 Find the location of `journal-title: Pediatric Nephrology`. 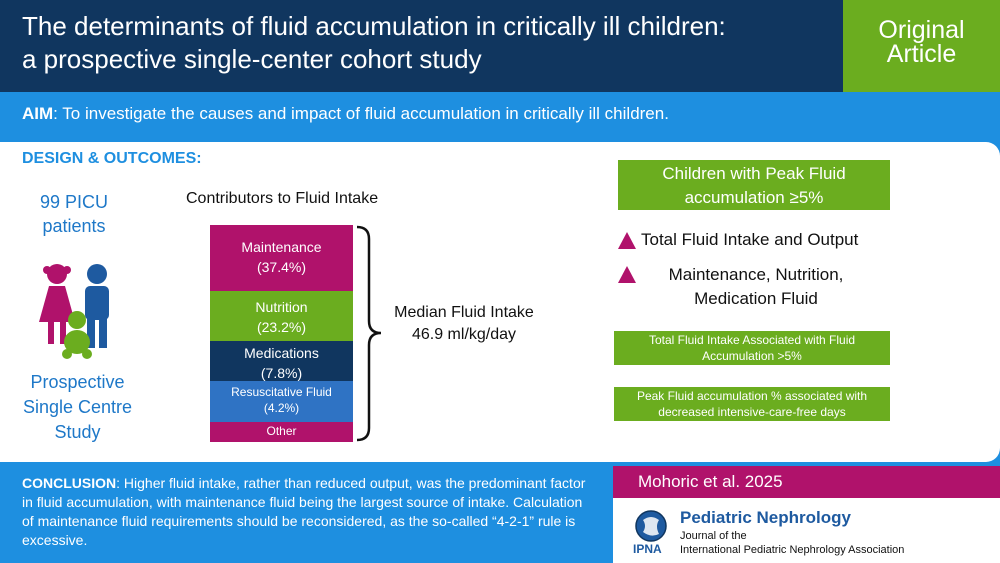

journal-title: Pediatric Nephrology is located at coordinates (765, 517).